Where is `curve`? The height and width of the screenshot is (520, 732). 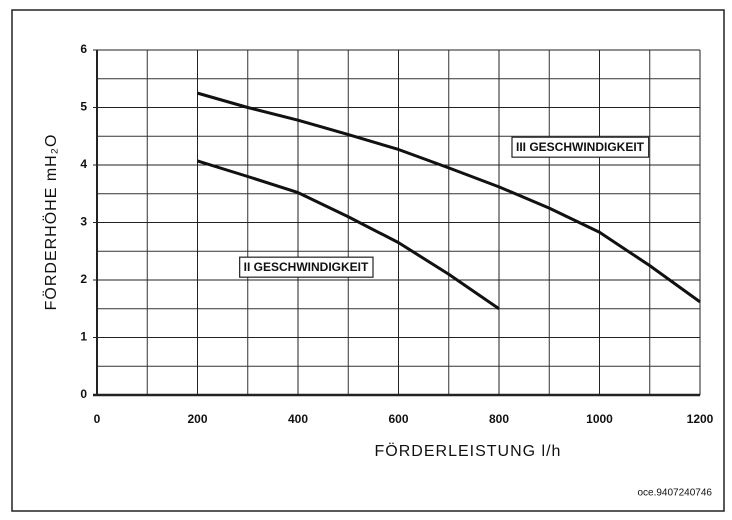 curve is located at coordinates (348, 234).